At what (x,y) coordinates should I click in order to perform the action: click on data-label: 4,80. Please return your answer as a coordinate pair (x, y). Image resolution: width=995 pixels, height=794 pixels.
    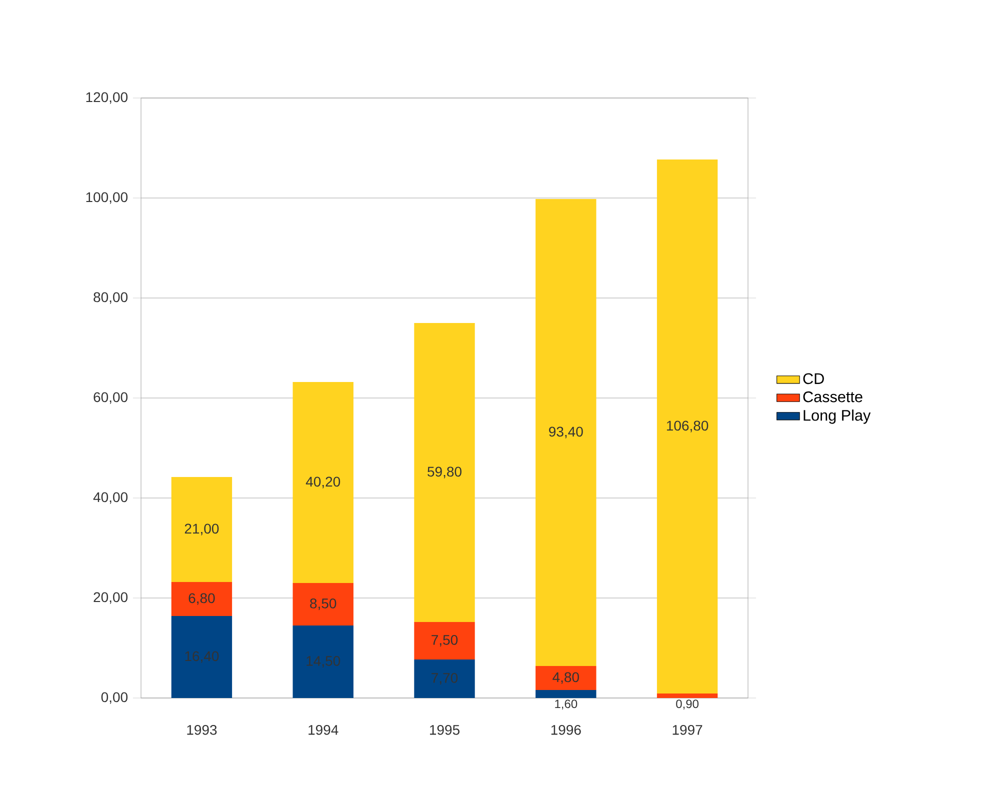
    Looking at the image, I should click on (565, 678).